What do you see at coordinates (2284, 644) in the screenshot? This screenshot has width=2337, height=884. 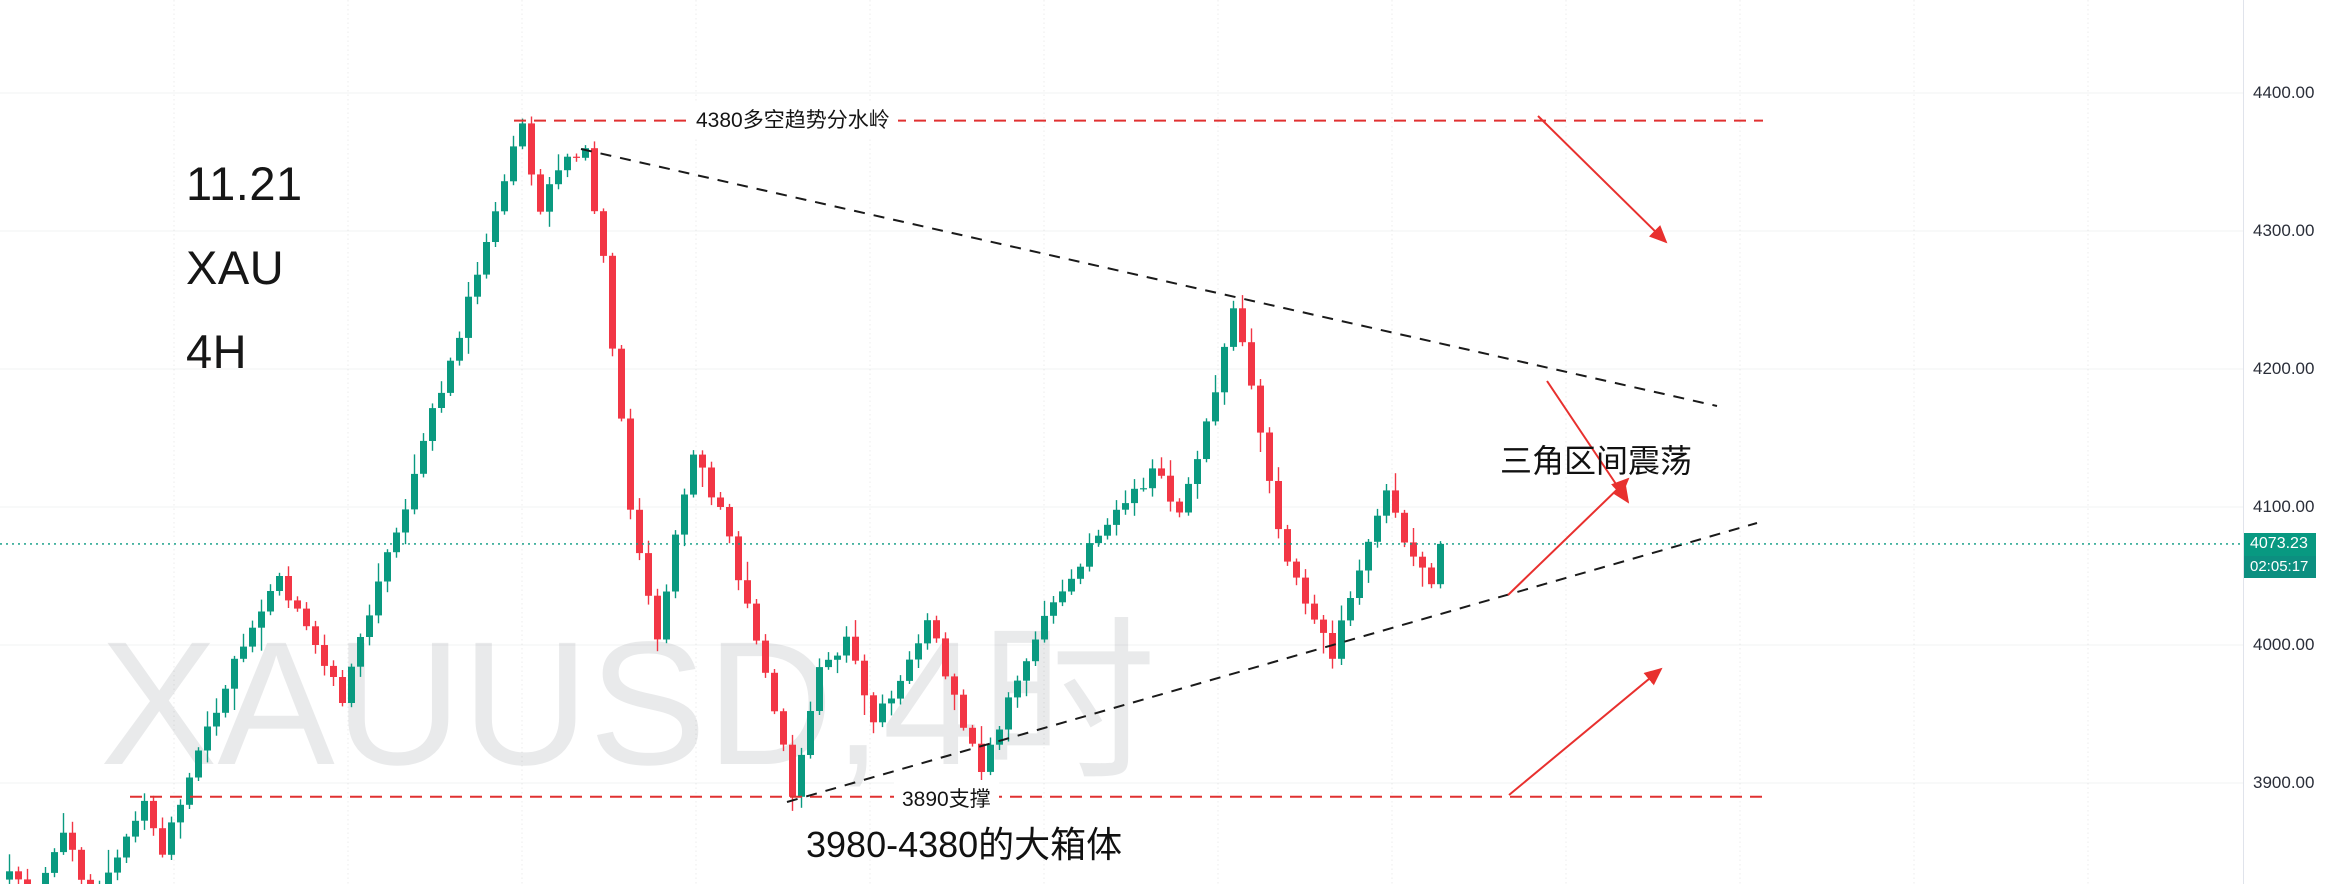 I see `price-tick: 4000.00` at bounding box center [2284, 644].